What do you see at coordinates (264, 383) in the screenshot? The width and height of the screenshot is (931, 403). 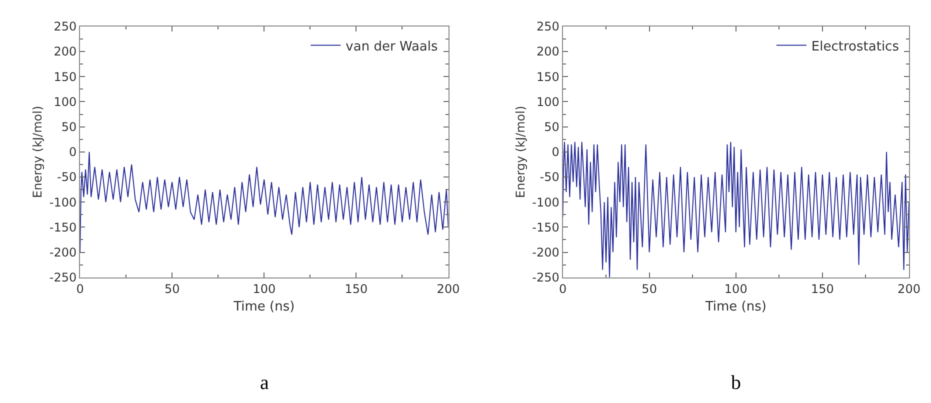 I see `text: a` at bounding box center [264, 383].